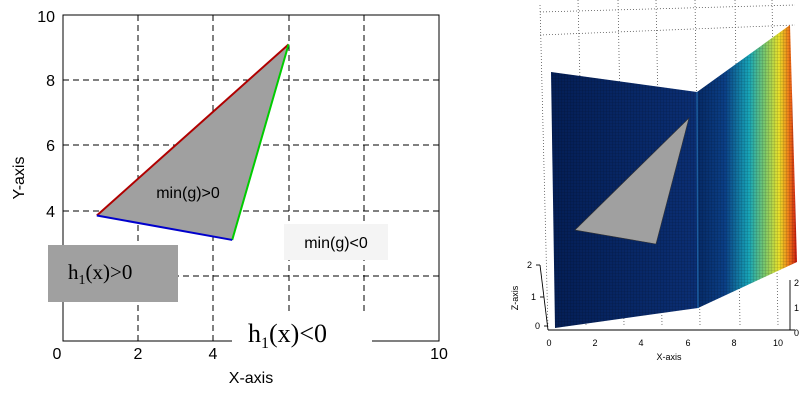 Image resolution: width=801 pixels, height=394 pixels. Describe the element at coordinates (287, 335) in the screenshot. I see `h-negative-label: h1(x)<0` at that location.